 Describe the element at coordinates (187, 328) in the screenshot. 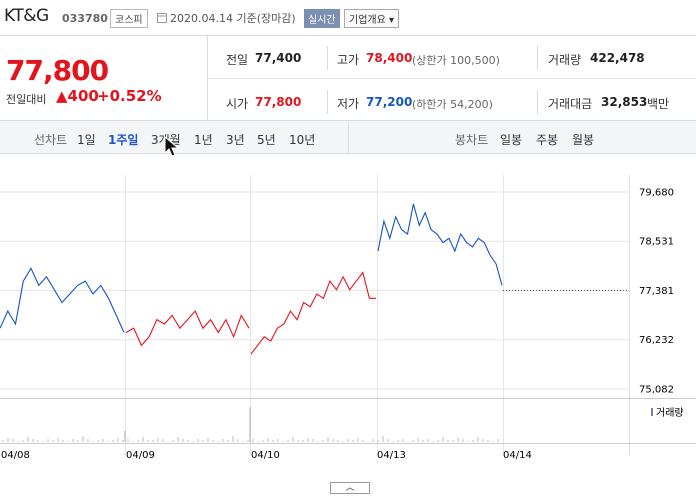

I see `price-line-04/09` at that location.